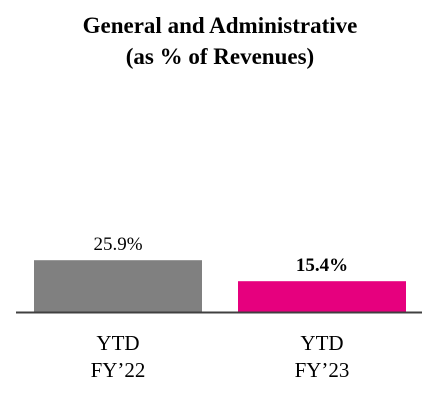  Describe the element at coordinates (117, 343) in the screenshot. I see `x-tick-label-1-line-1: YTD` at that location.